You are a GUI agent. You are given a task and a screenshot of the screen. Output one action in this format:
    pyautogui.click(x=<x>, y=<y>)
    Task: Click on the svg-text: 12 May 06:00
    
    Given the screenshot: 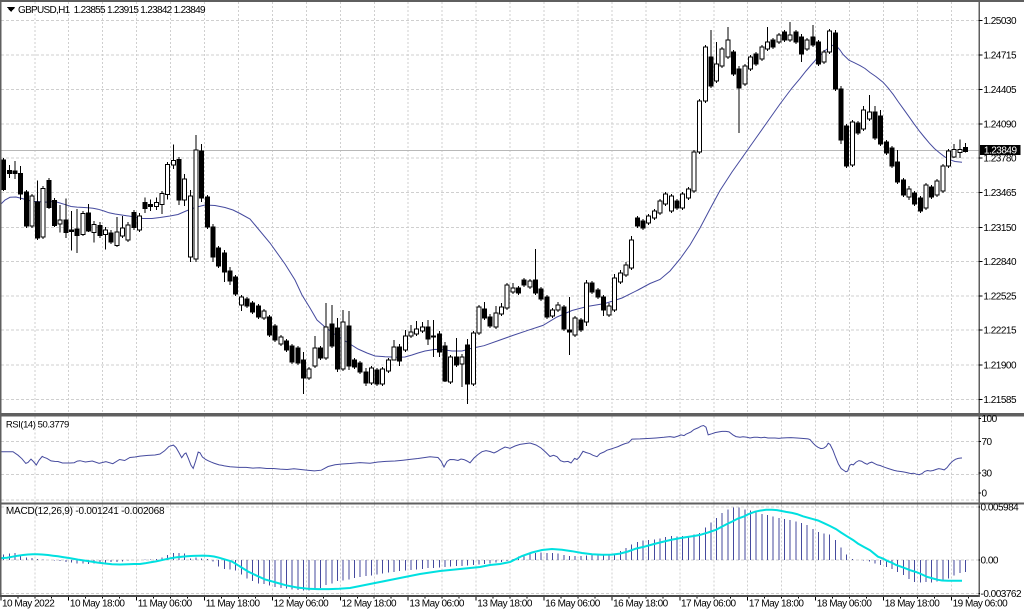 What is the action you would take?
    pyautogui.click(x=302, y=604)
    